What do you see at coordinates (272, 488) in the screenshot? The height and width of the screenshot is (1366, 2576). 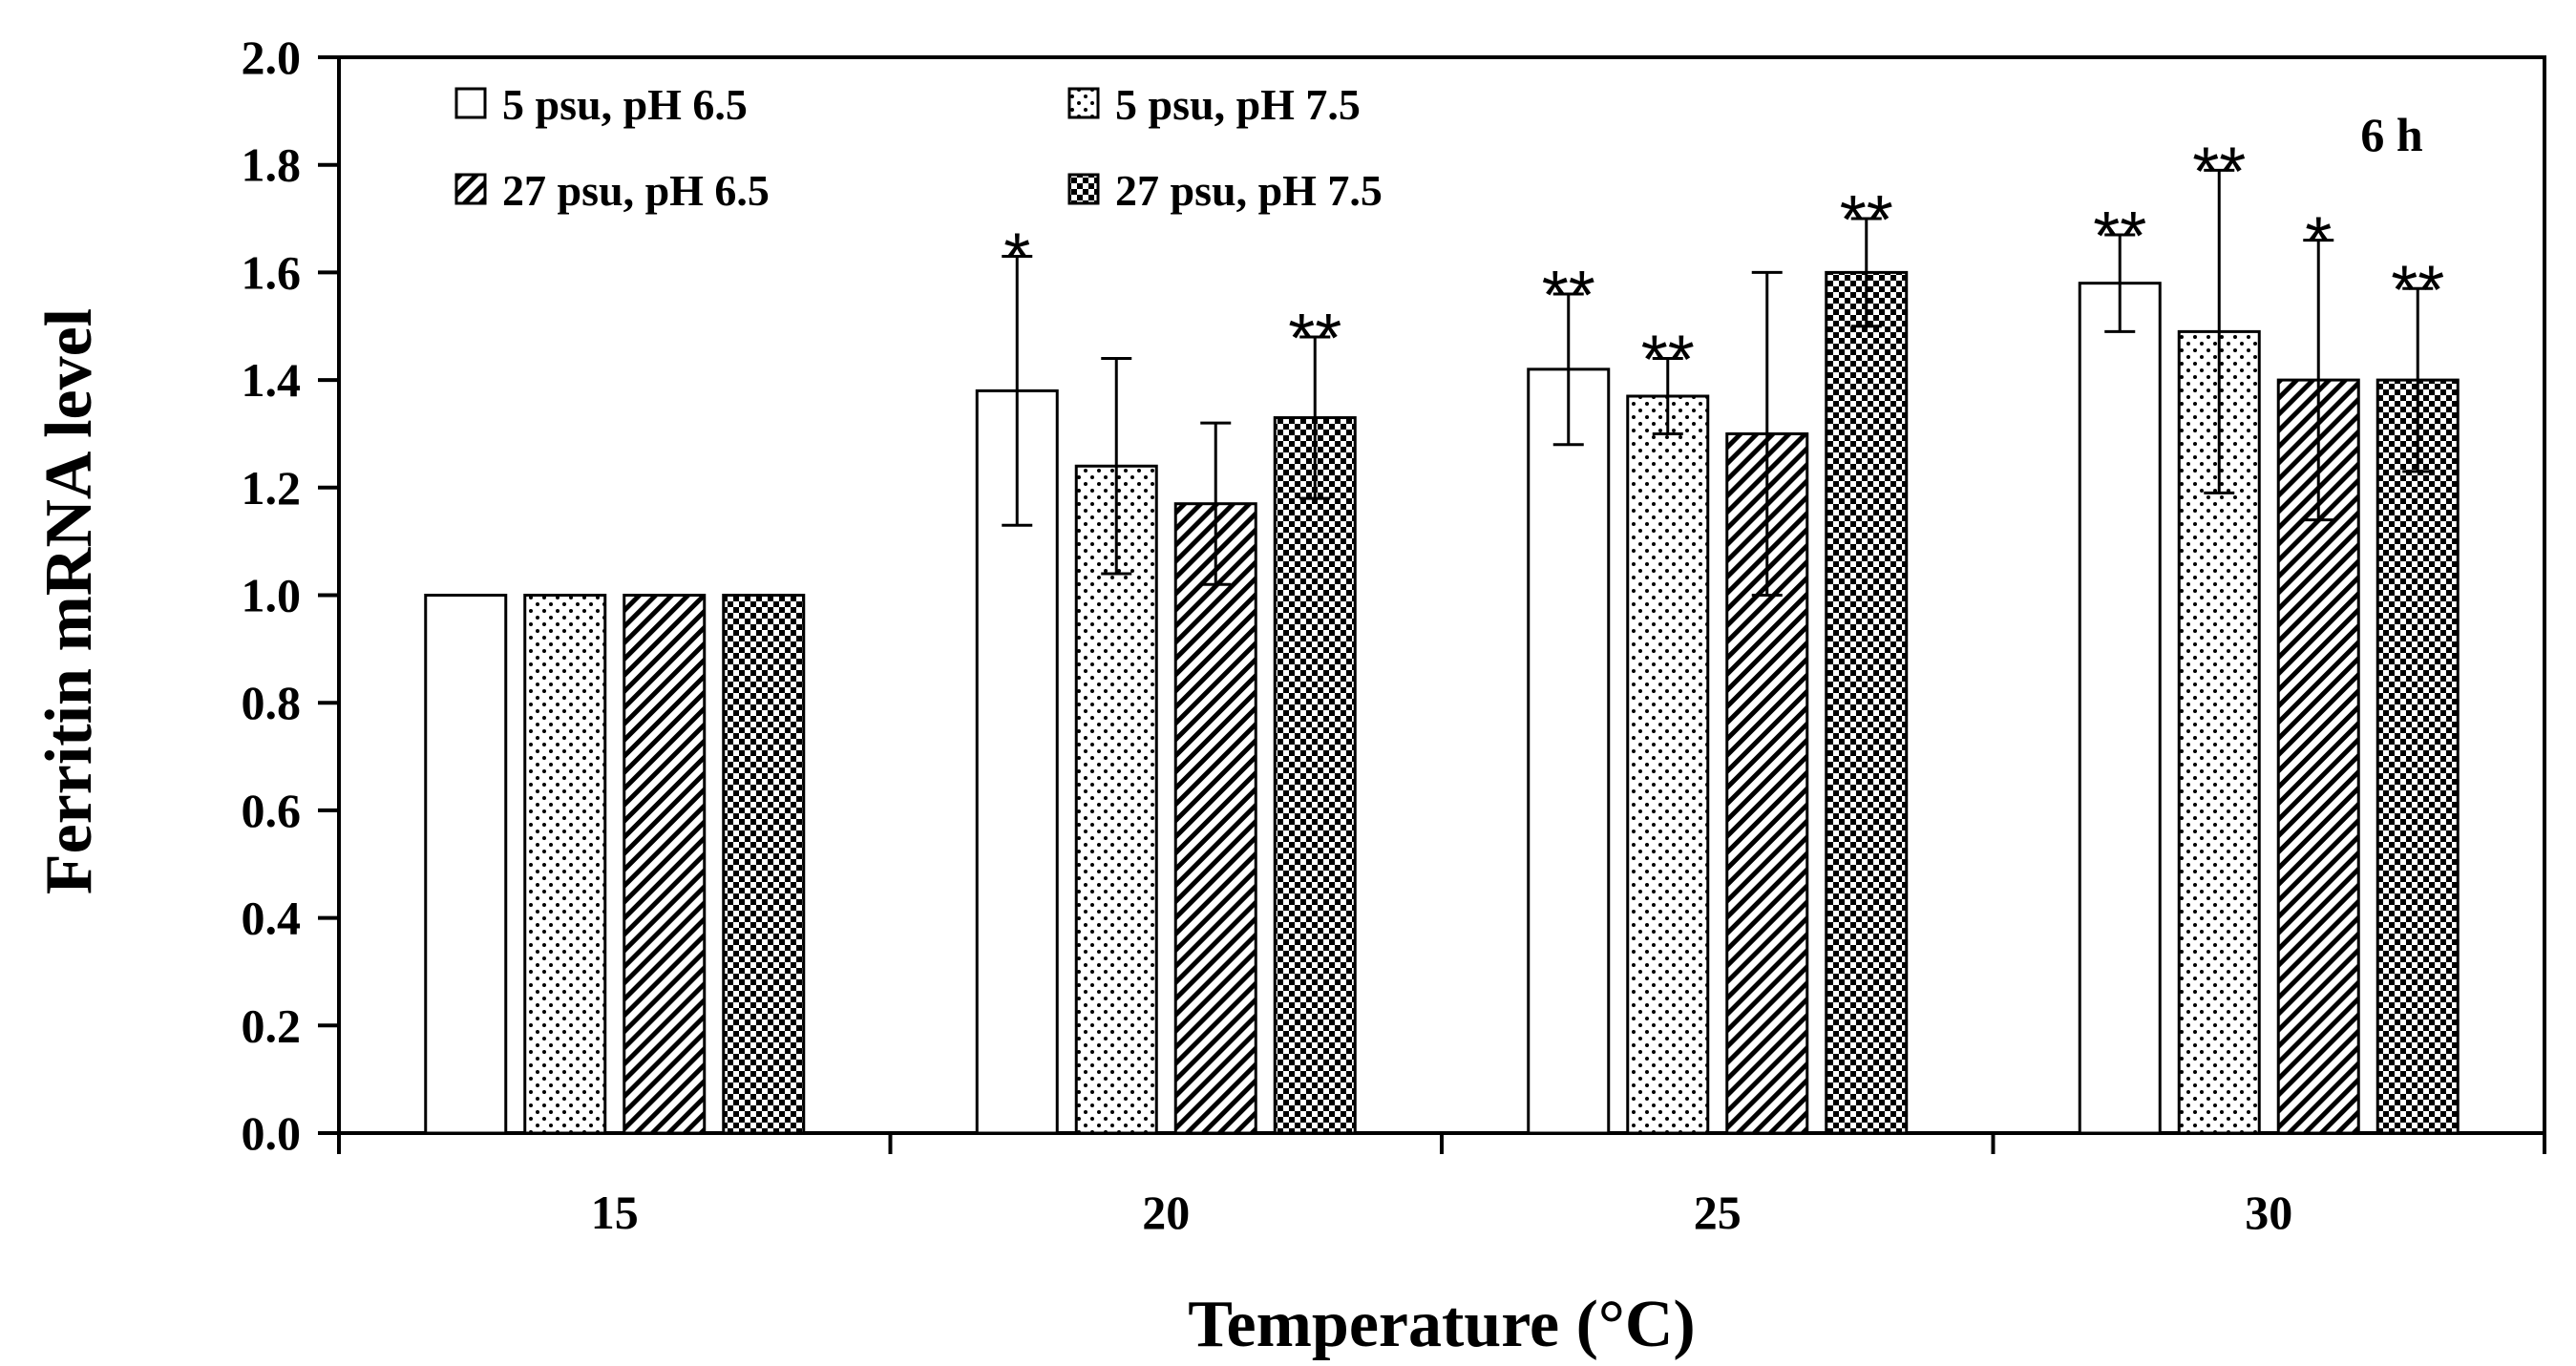 I see `y-tick-label: 1.2` at bounding box center [272, 488].